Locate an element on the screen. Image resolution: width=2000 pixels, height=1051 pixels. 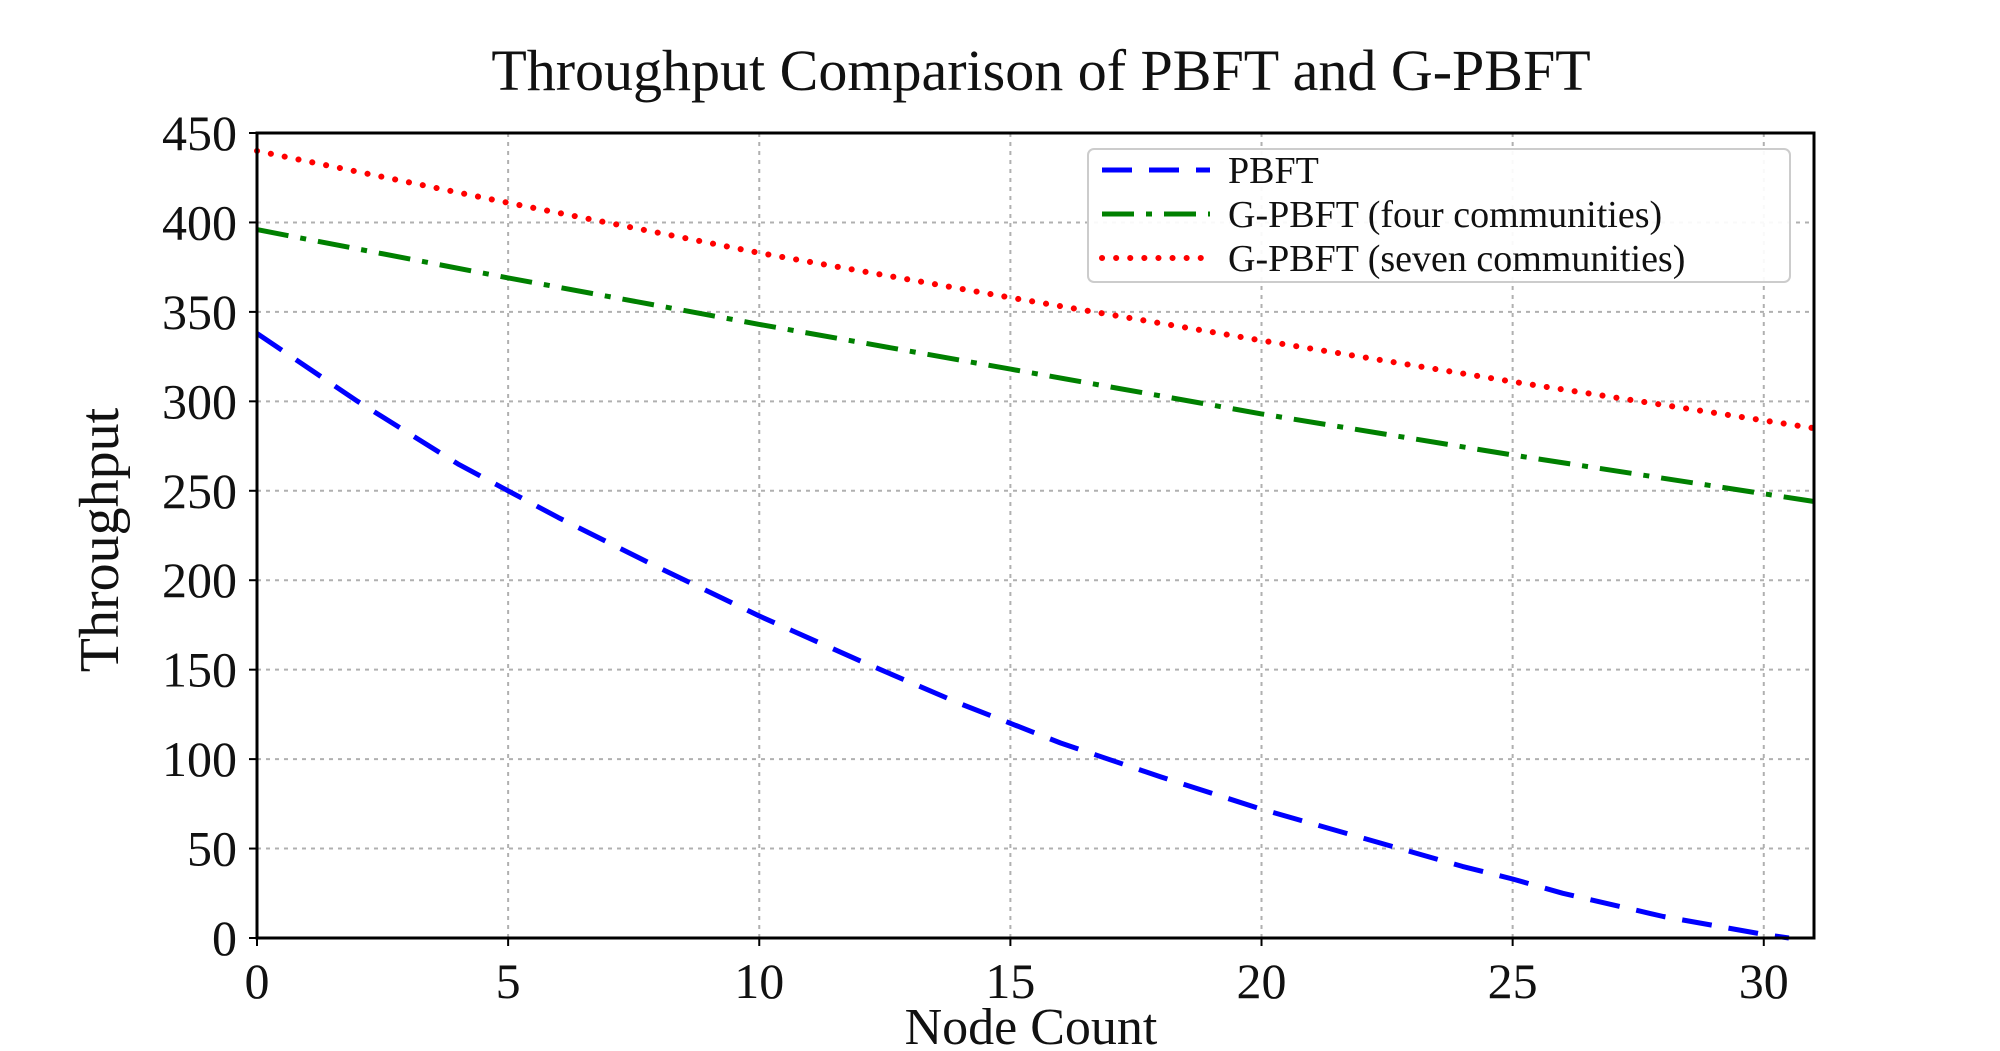
y-tick-label: 250 is located at coordinates (199, 491).